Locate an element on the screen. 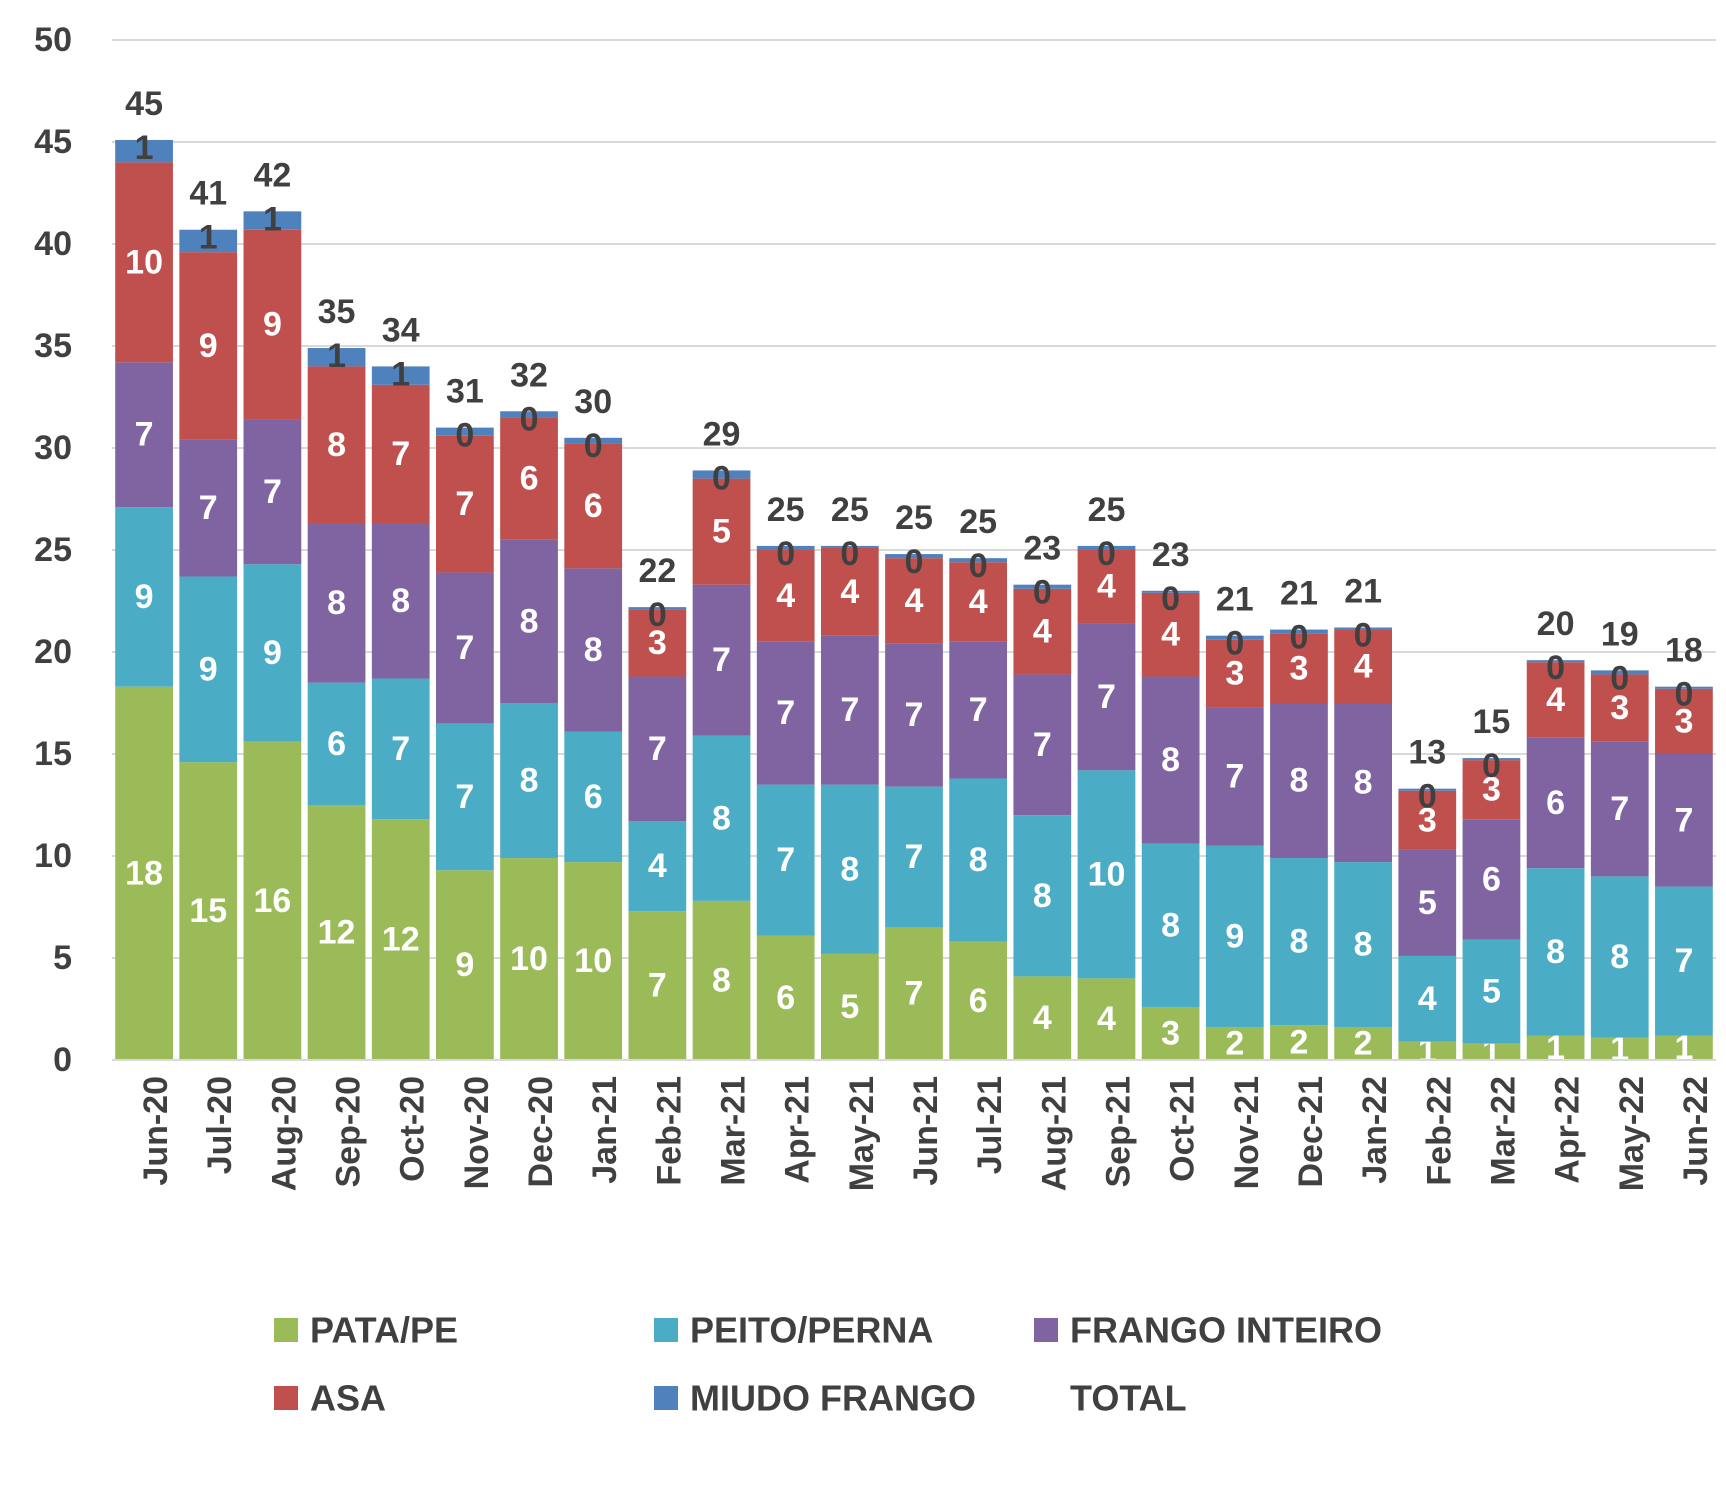 This screenshot has width=1726, height=1495. x-tick-label: Dec-20 is located at coordinates (541, 1132).